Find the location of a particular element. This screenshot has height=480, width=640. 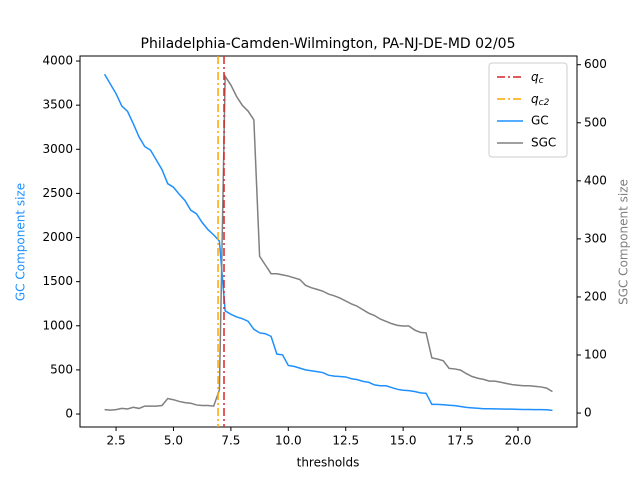

legend-label: qc is located at coordinates (537, 78).